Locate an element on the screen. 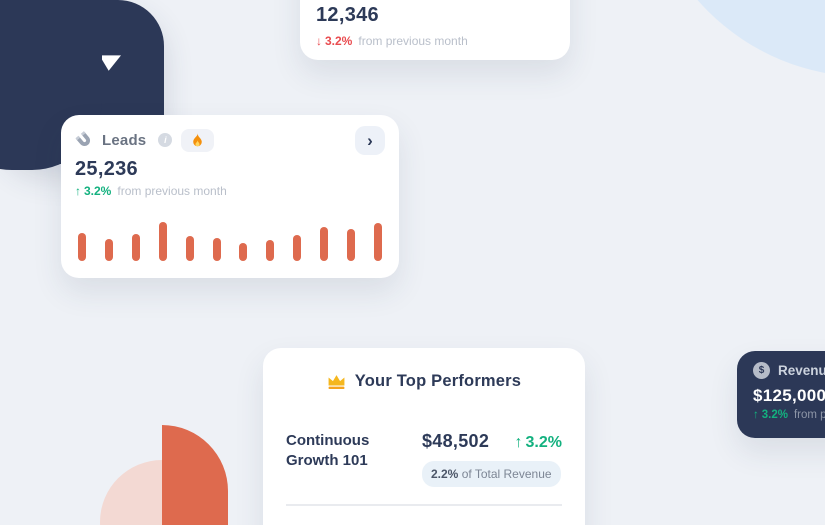 This screenshot has width=825, height=525. arrow-down-icon: ↓ is located at coordinates (319, 41).